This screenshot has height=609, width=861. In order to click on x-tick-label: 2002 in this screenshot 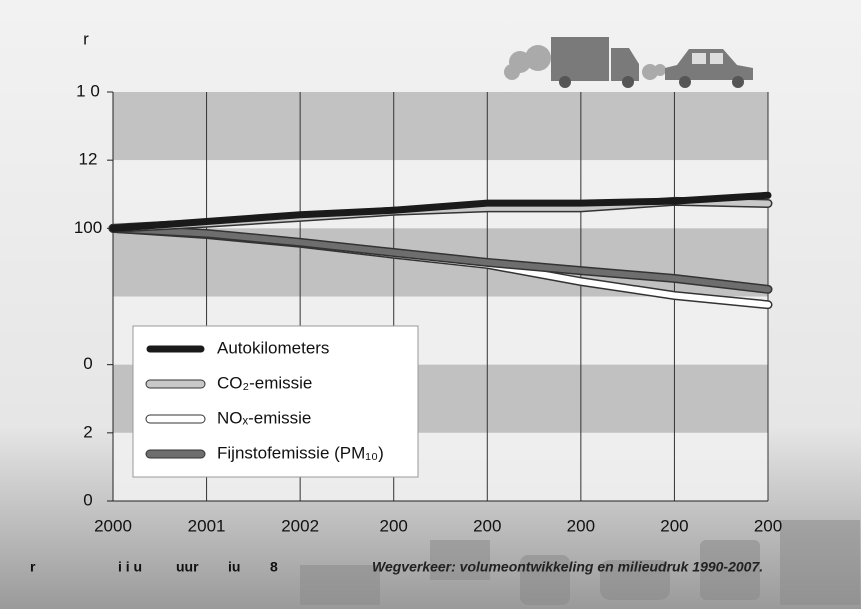, I will do `click(300, 525)`.